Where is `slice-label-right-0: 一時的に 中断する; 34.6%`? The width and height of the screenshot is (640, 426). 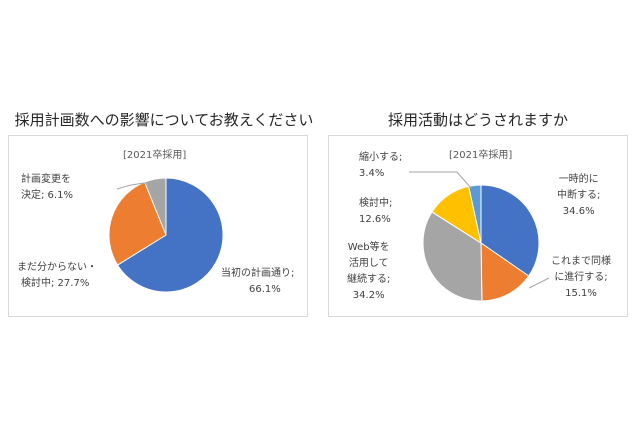
slice-label-right-0: 一時的に 中断する; 34.6% is located at coordinates (579, 195).